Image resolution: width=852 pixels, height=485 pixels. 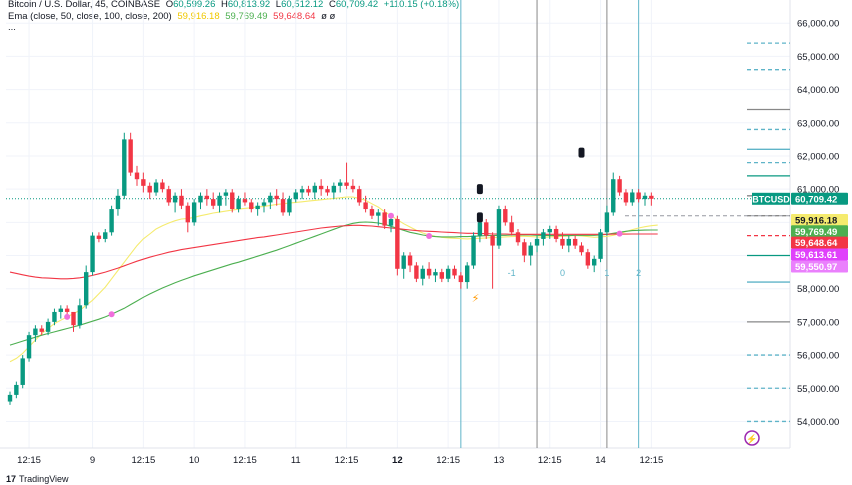 I want to click on close-label: C, so click(x=332, y=5).